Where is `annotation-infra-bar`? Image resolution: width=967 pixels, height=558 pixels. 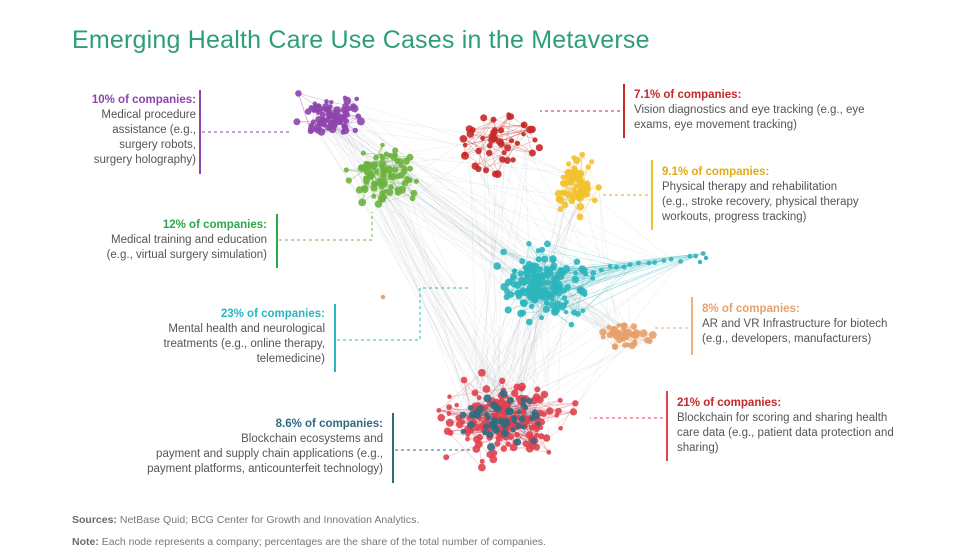
annotation-infra-bar is located at coordinates (692, 326).